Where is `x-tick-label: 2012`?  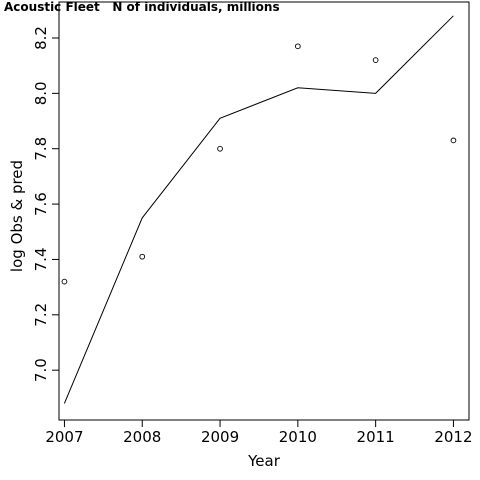 x-tick-label: 2012 is located at coordinates (453, 437).